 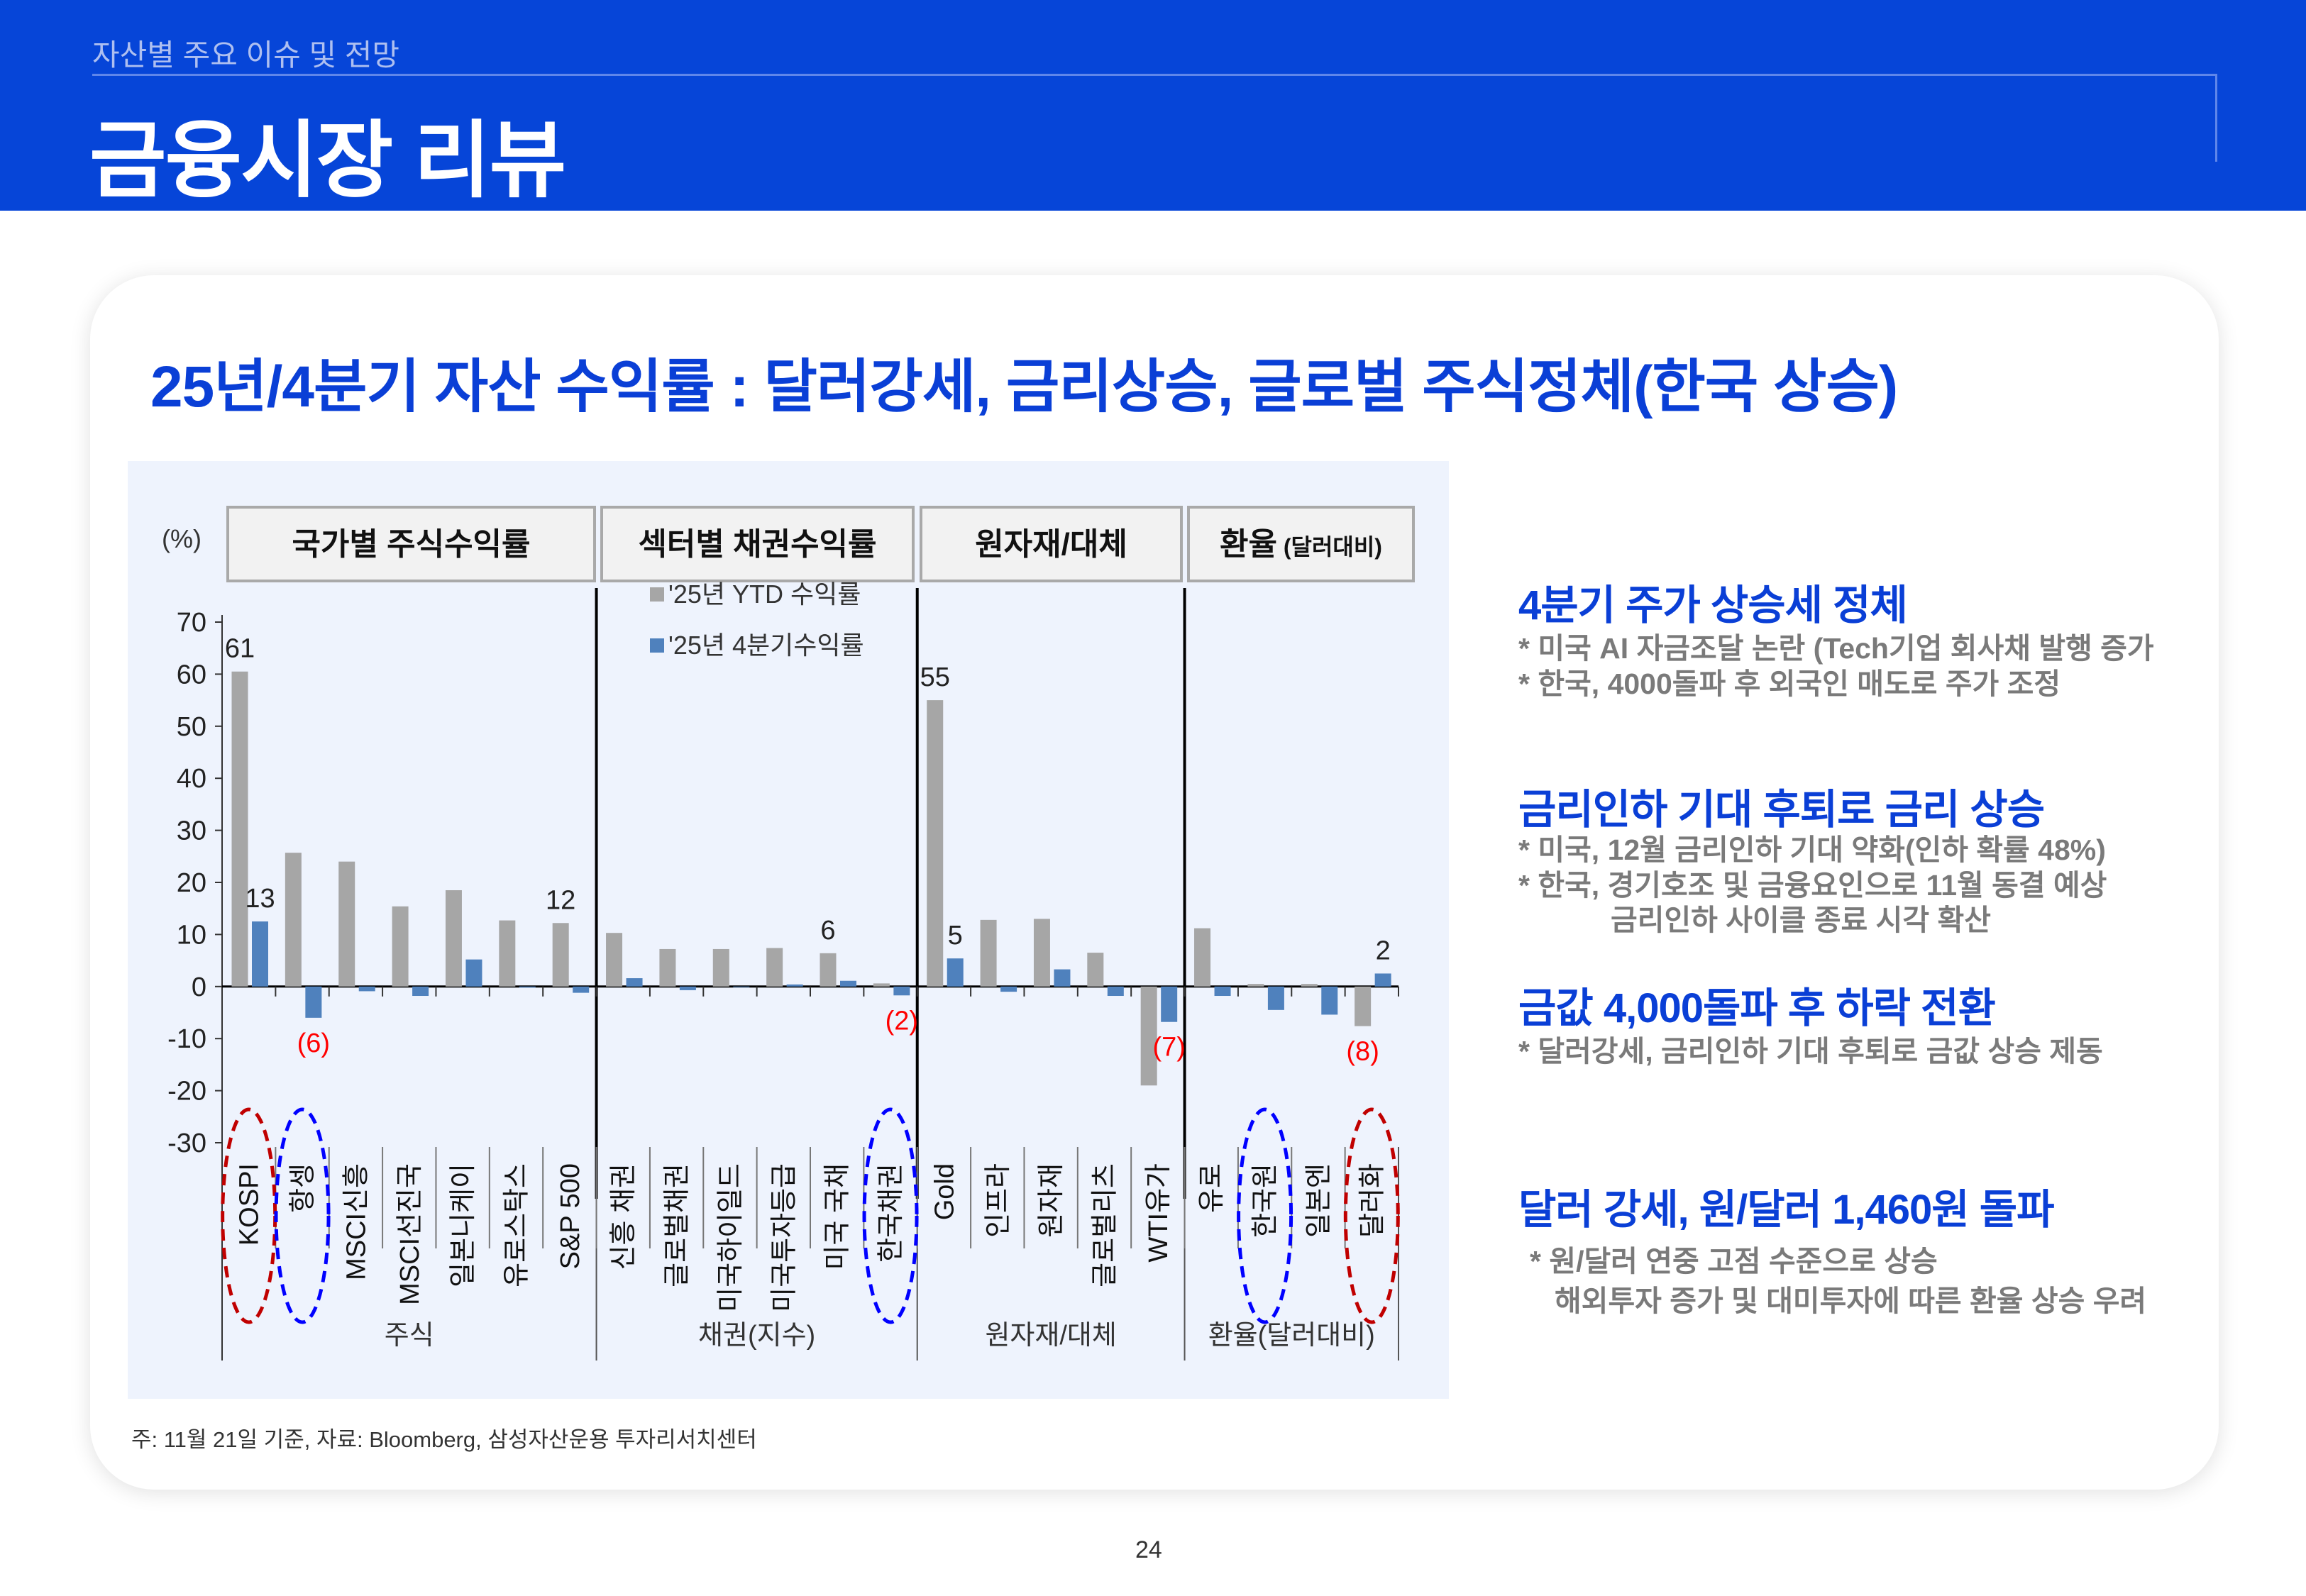 I want to click on data-label: (8), so click(x=1362, y=1052).